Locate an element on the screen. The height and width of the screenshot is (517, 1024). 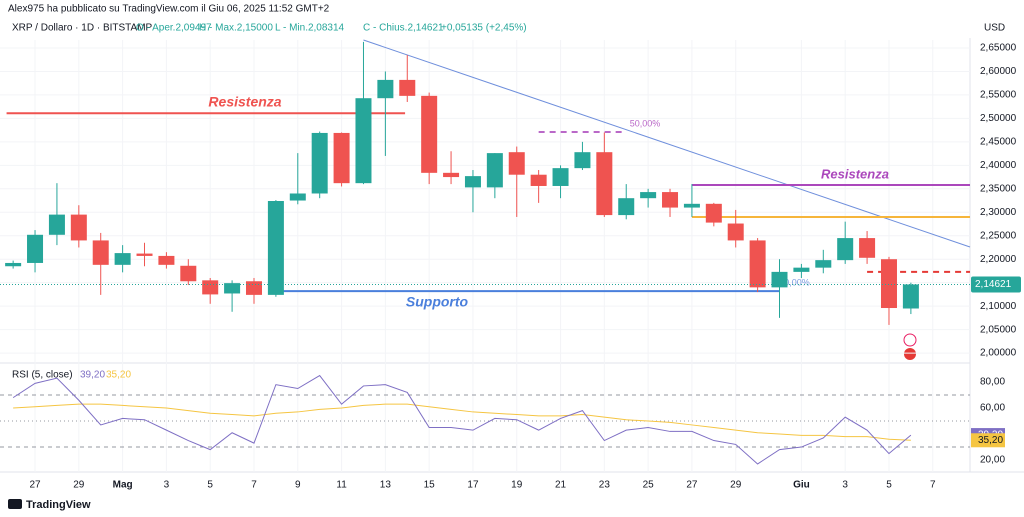
legend-high: H - Max.2,15000 is located at coordinates (236, 28).